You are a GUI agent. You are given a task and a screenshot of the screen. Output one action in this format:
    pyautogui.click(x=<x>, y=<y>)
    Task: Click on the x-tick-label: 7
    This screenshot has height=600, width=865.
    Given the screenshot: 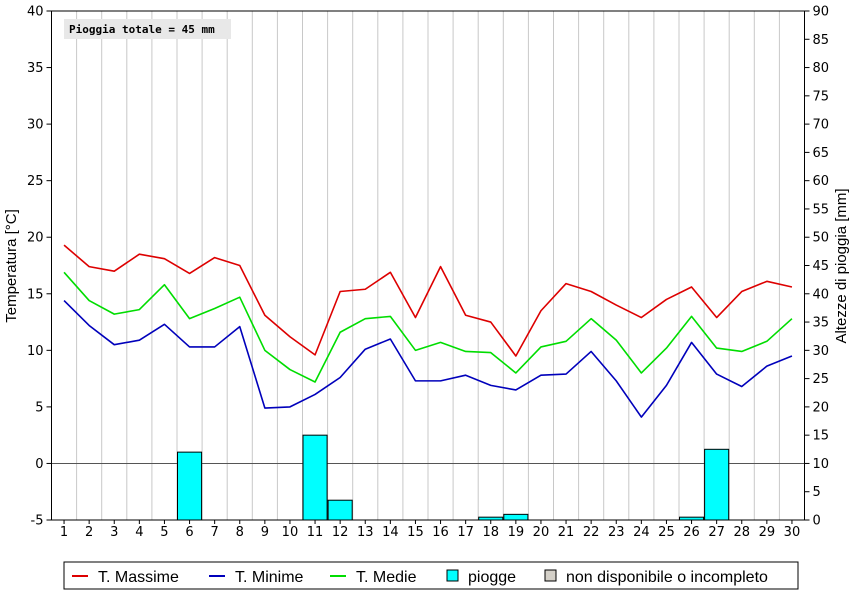 What is the action you would take?
    pyautogui.click(x=215, y=532)
    